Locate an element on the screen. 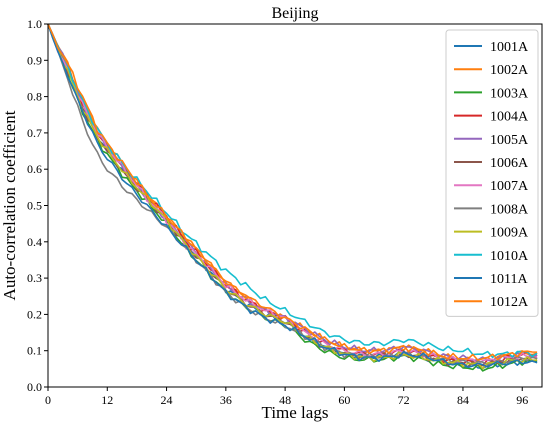  y-tick-label: 0.7 is located at coordinates (34, 133).